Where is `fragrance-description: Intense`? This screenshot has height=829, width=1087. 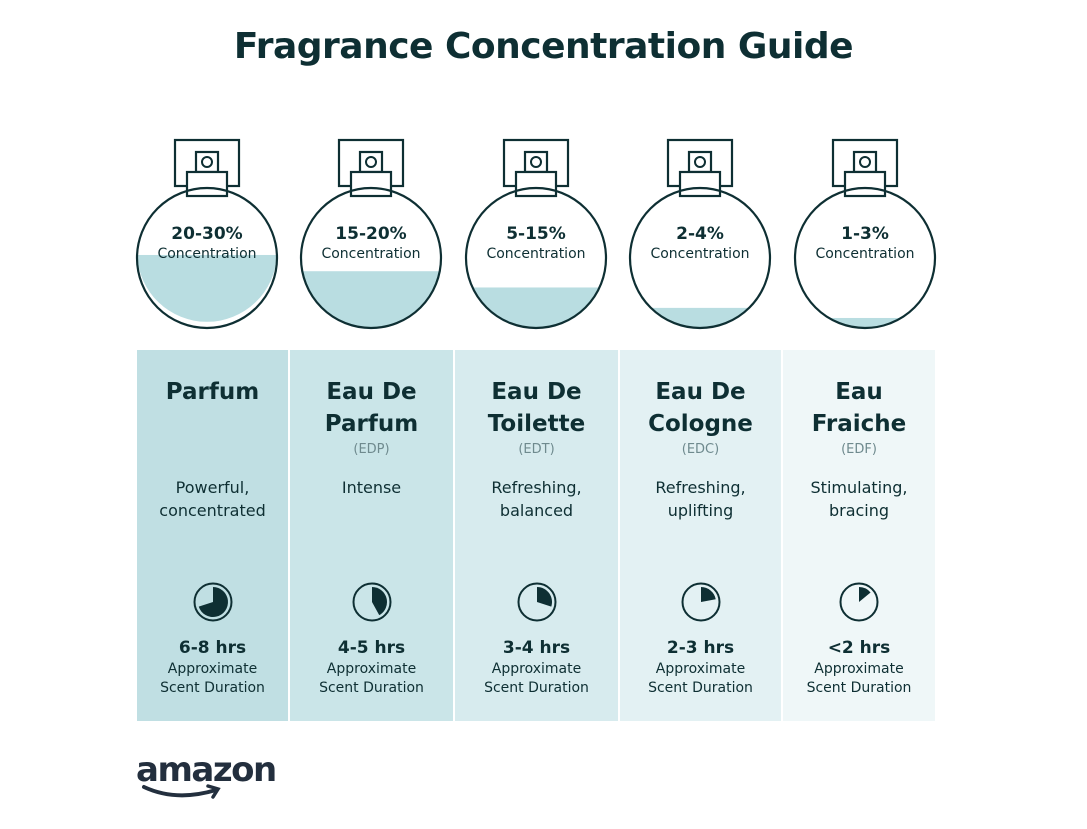
fragrance-description: Intense is located at coordinates (371, 487).